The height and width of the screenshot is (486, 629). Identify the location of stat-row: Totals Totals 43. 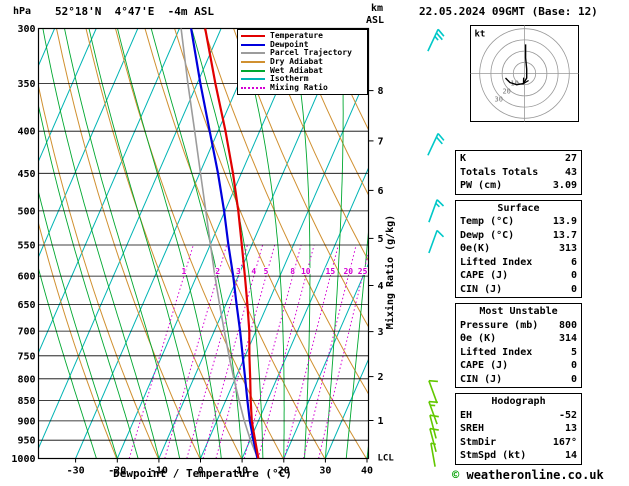
(518, 173).